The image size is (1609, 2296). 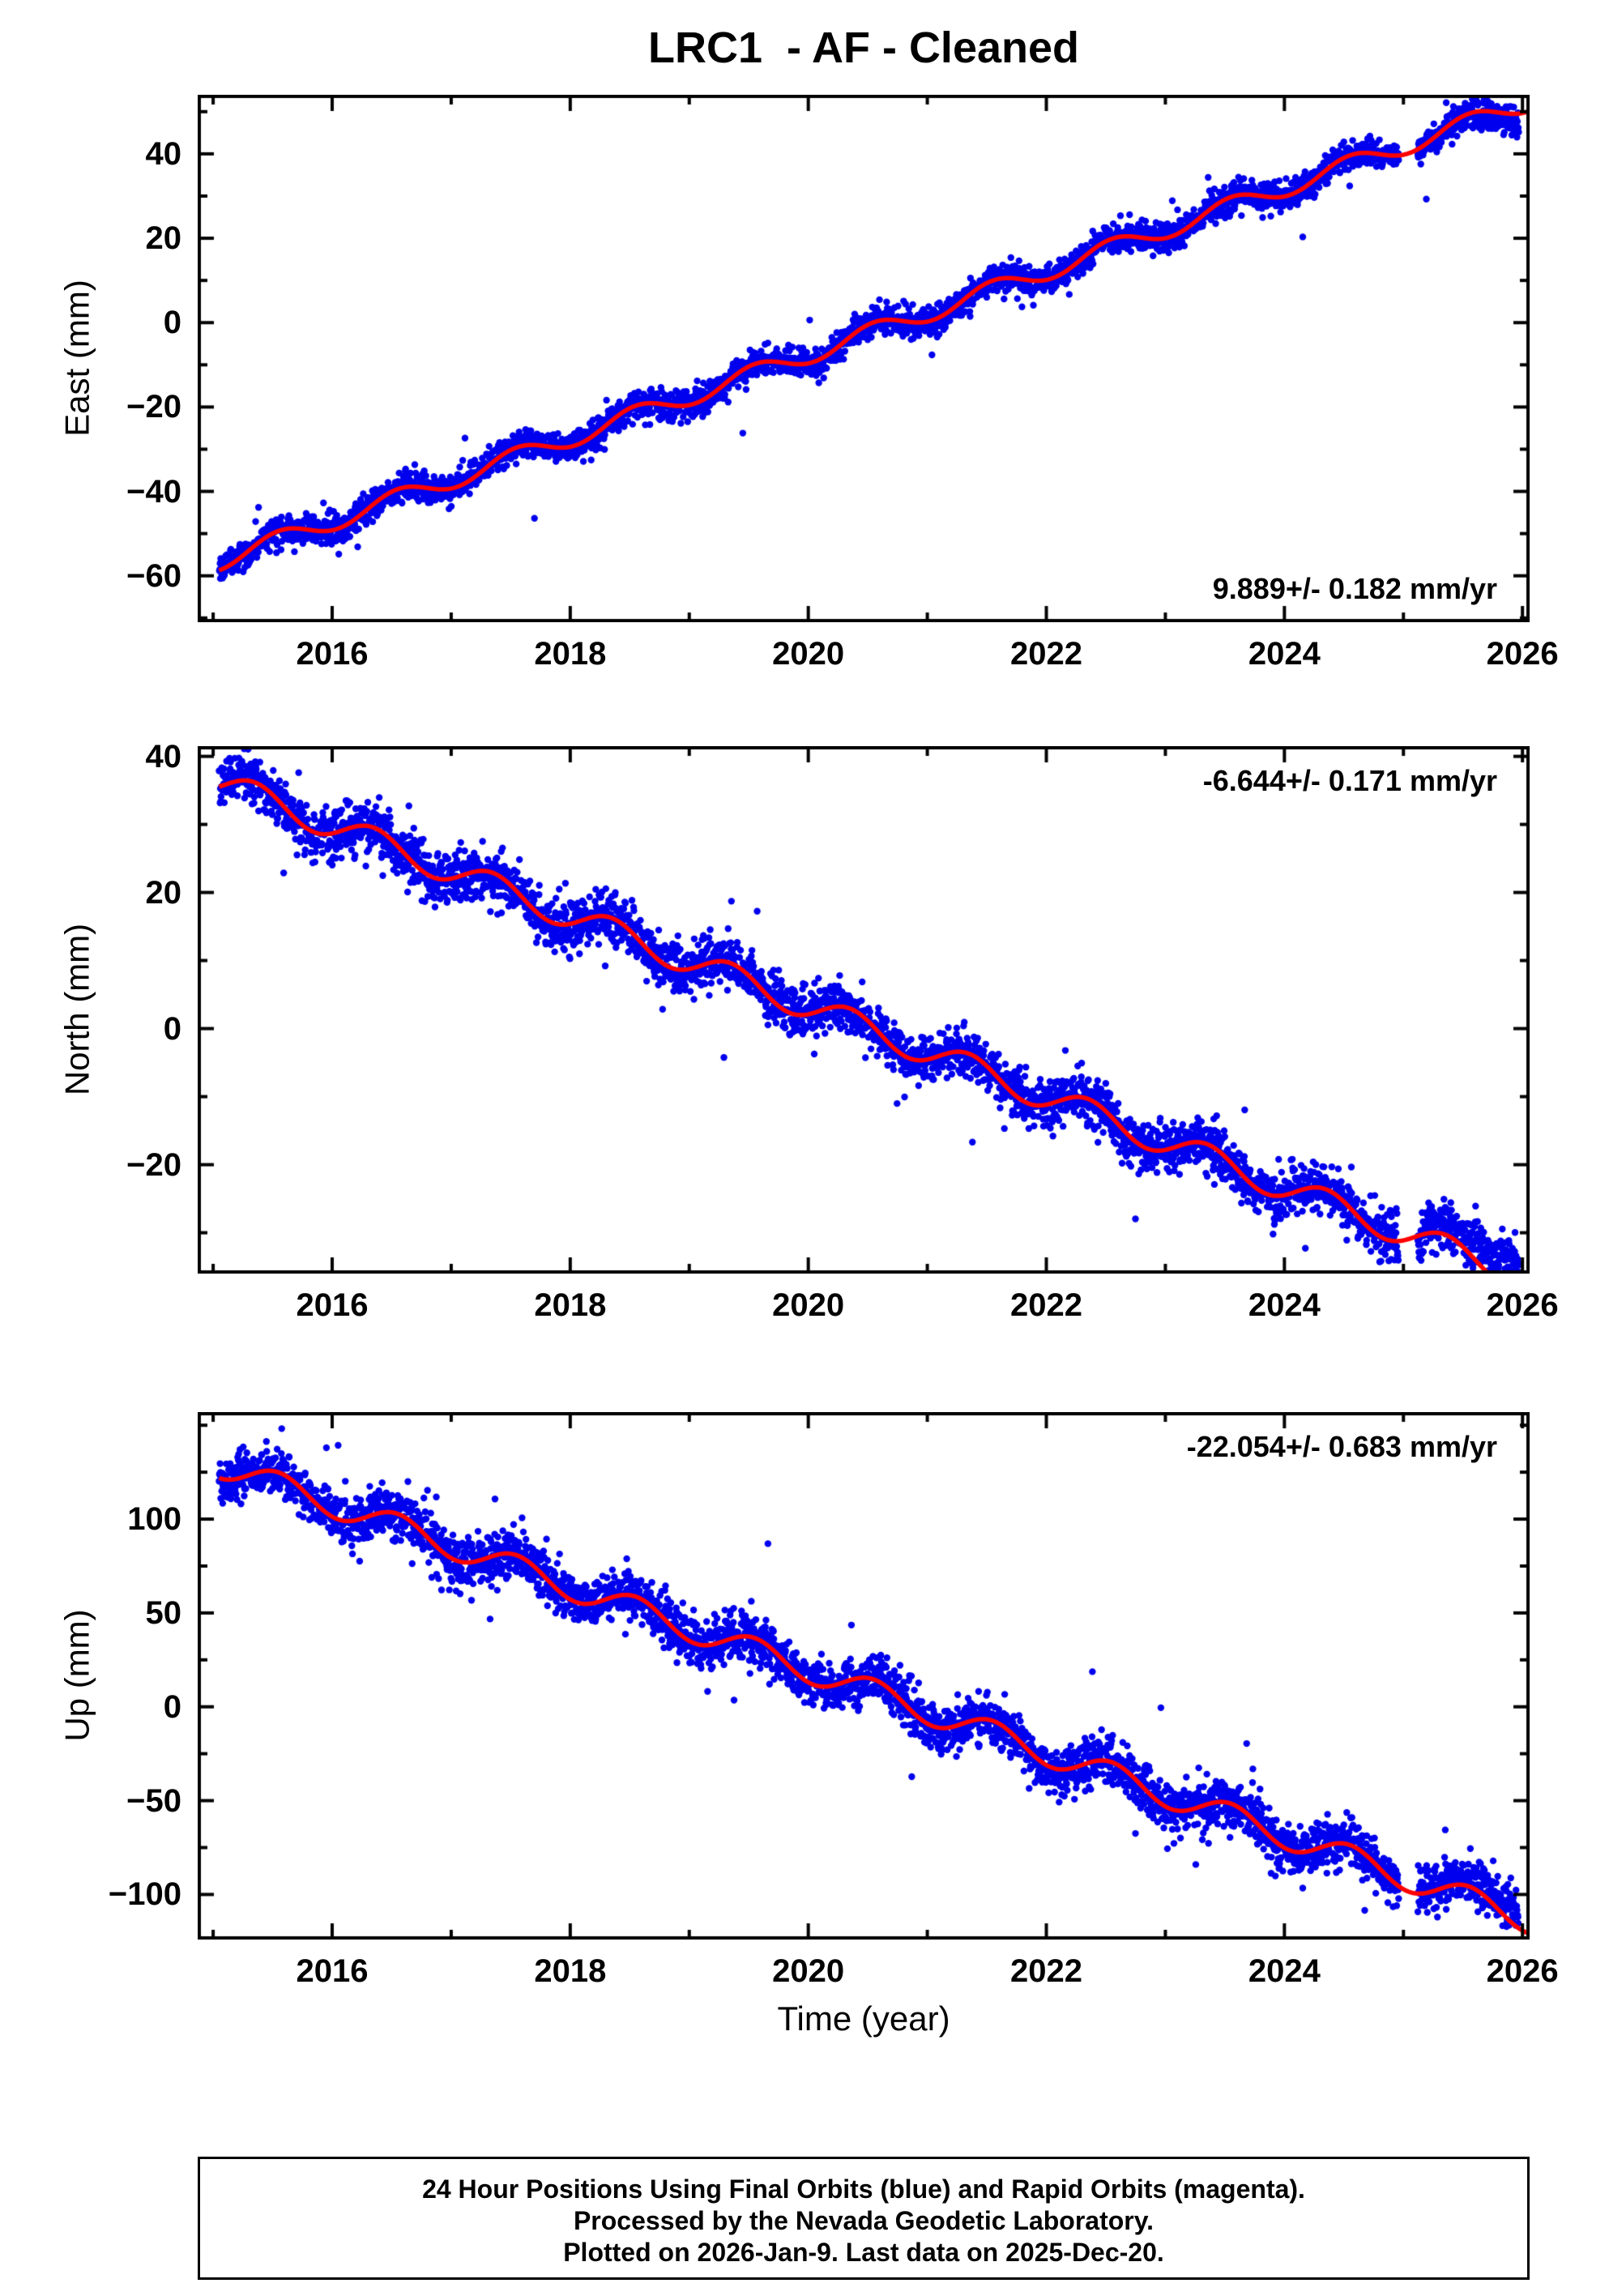 I want to click on y-tick-label: −100, so click(x=144, y=1894).